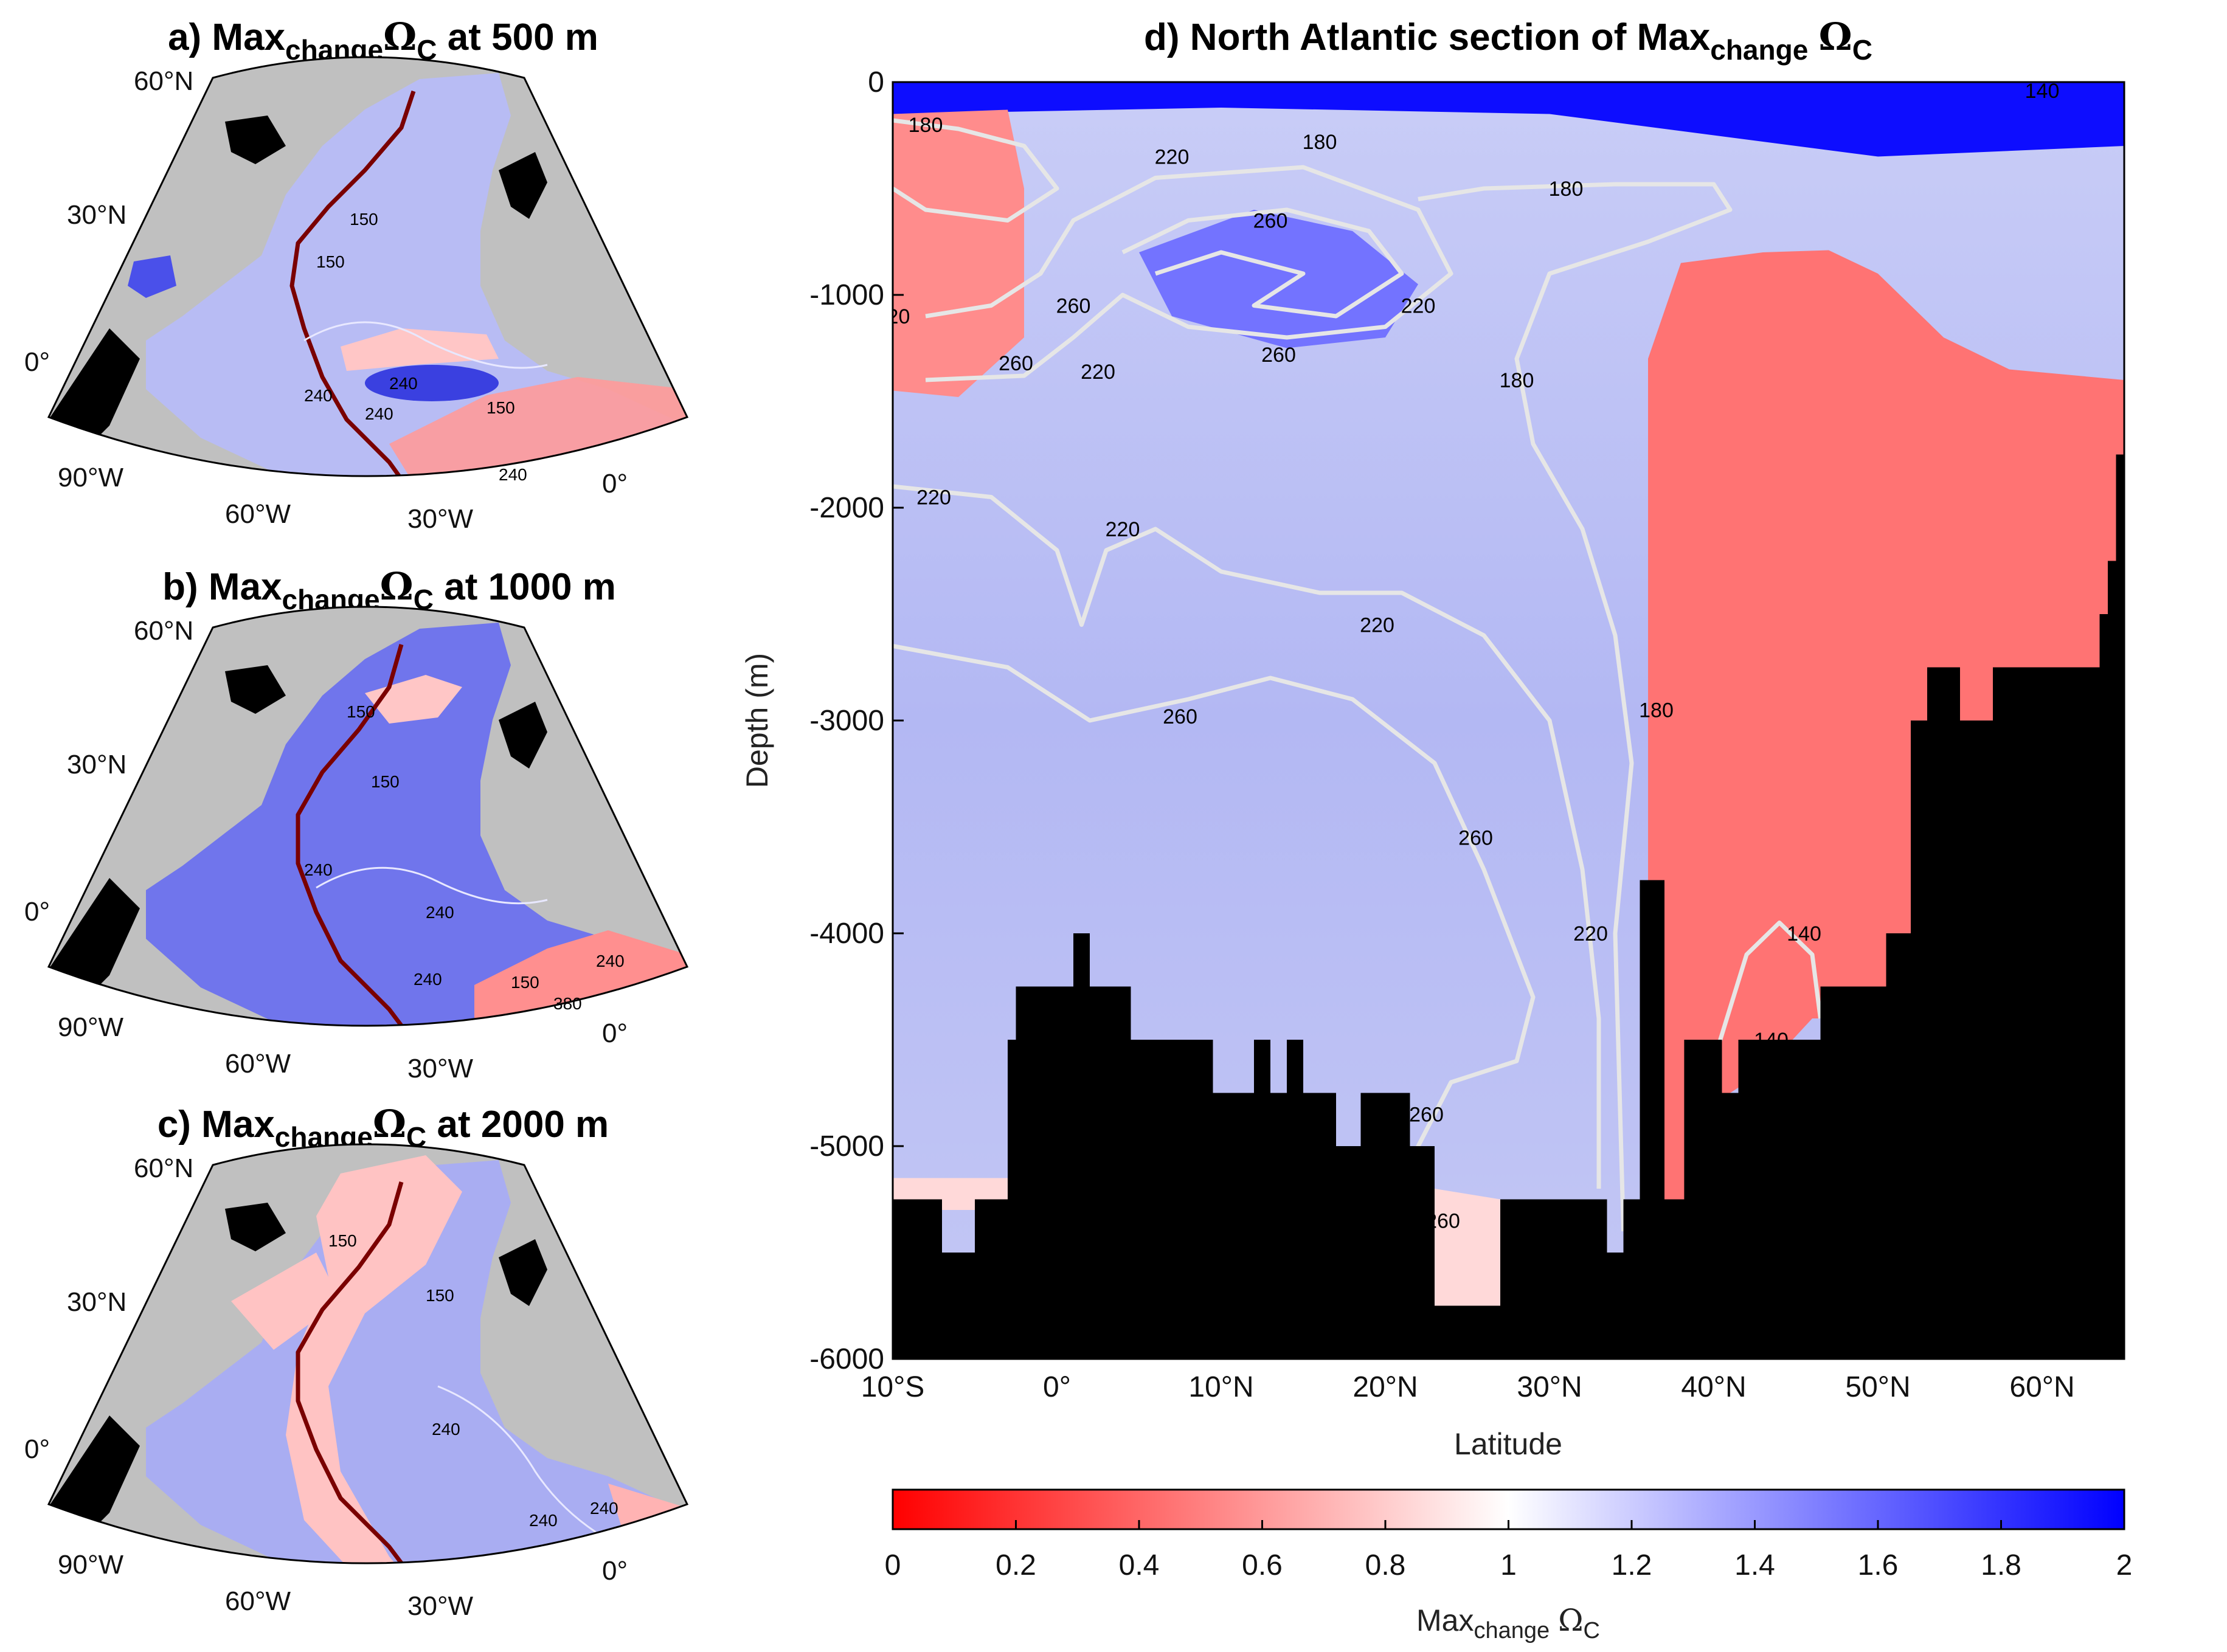 Image resolution: width=2227 pixels, height=1652 pixels. I want to click on map-c-lat-0: 0°, so click(37, 1449).